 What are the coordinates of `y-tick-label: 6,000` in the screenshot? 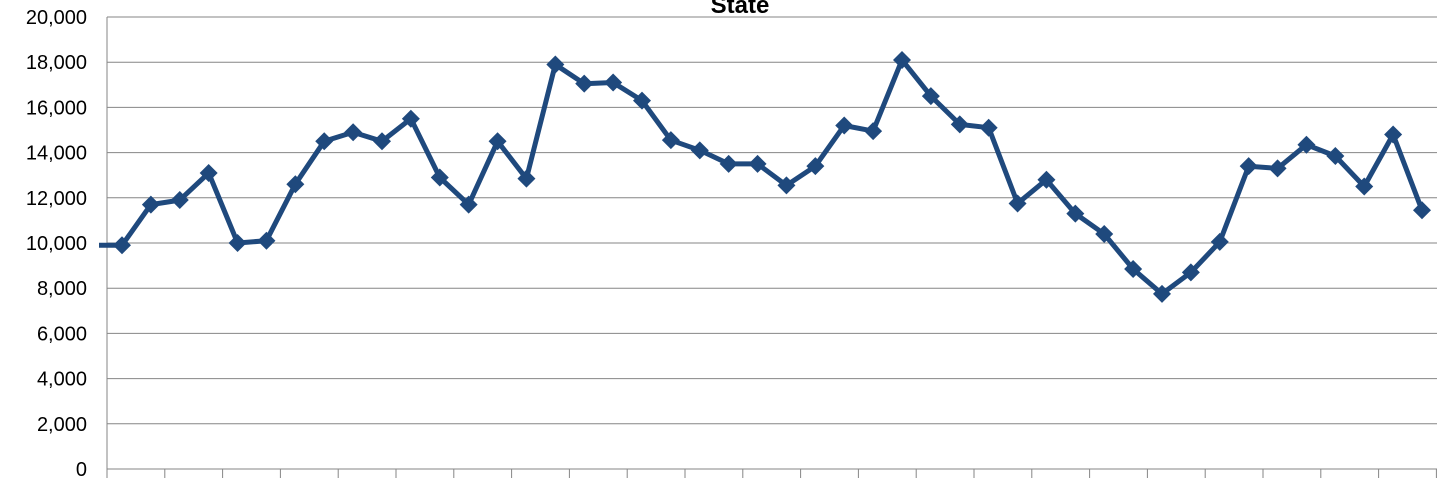 It's located at (62, 334).